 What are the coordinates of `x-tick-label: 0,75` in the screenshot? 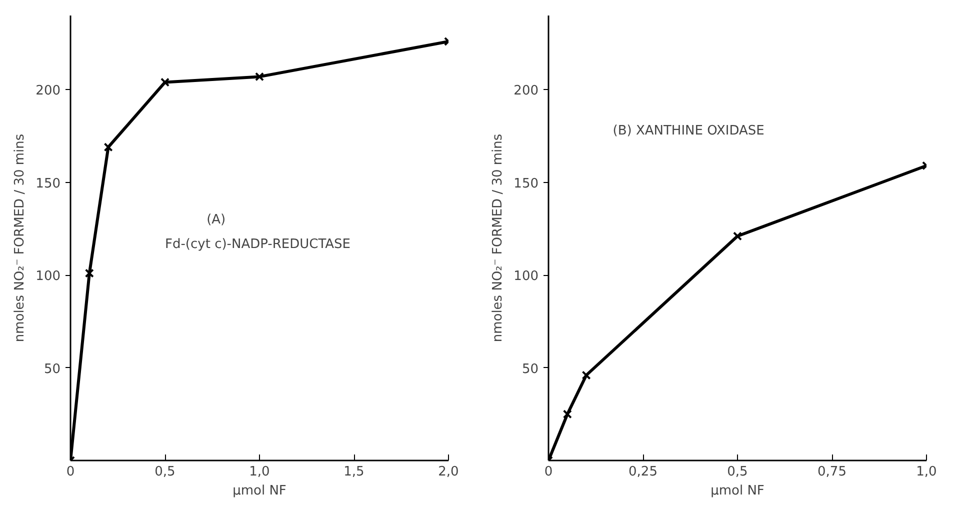 It's located at (832, 472).